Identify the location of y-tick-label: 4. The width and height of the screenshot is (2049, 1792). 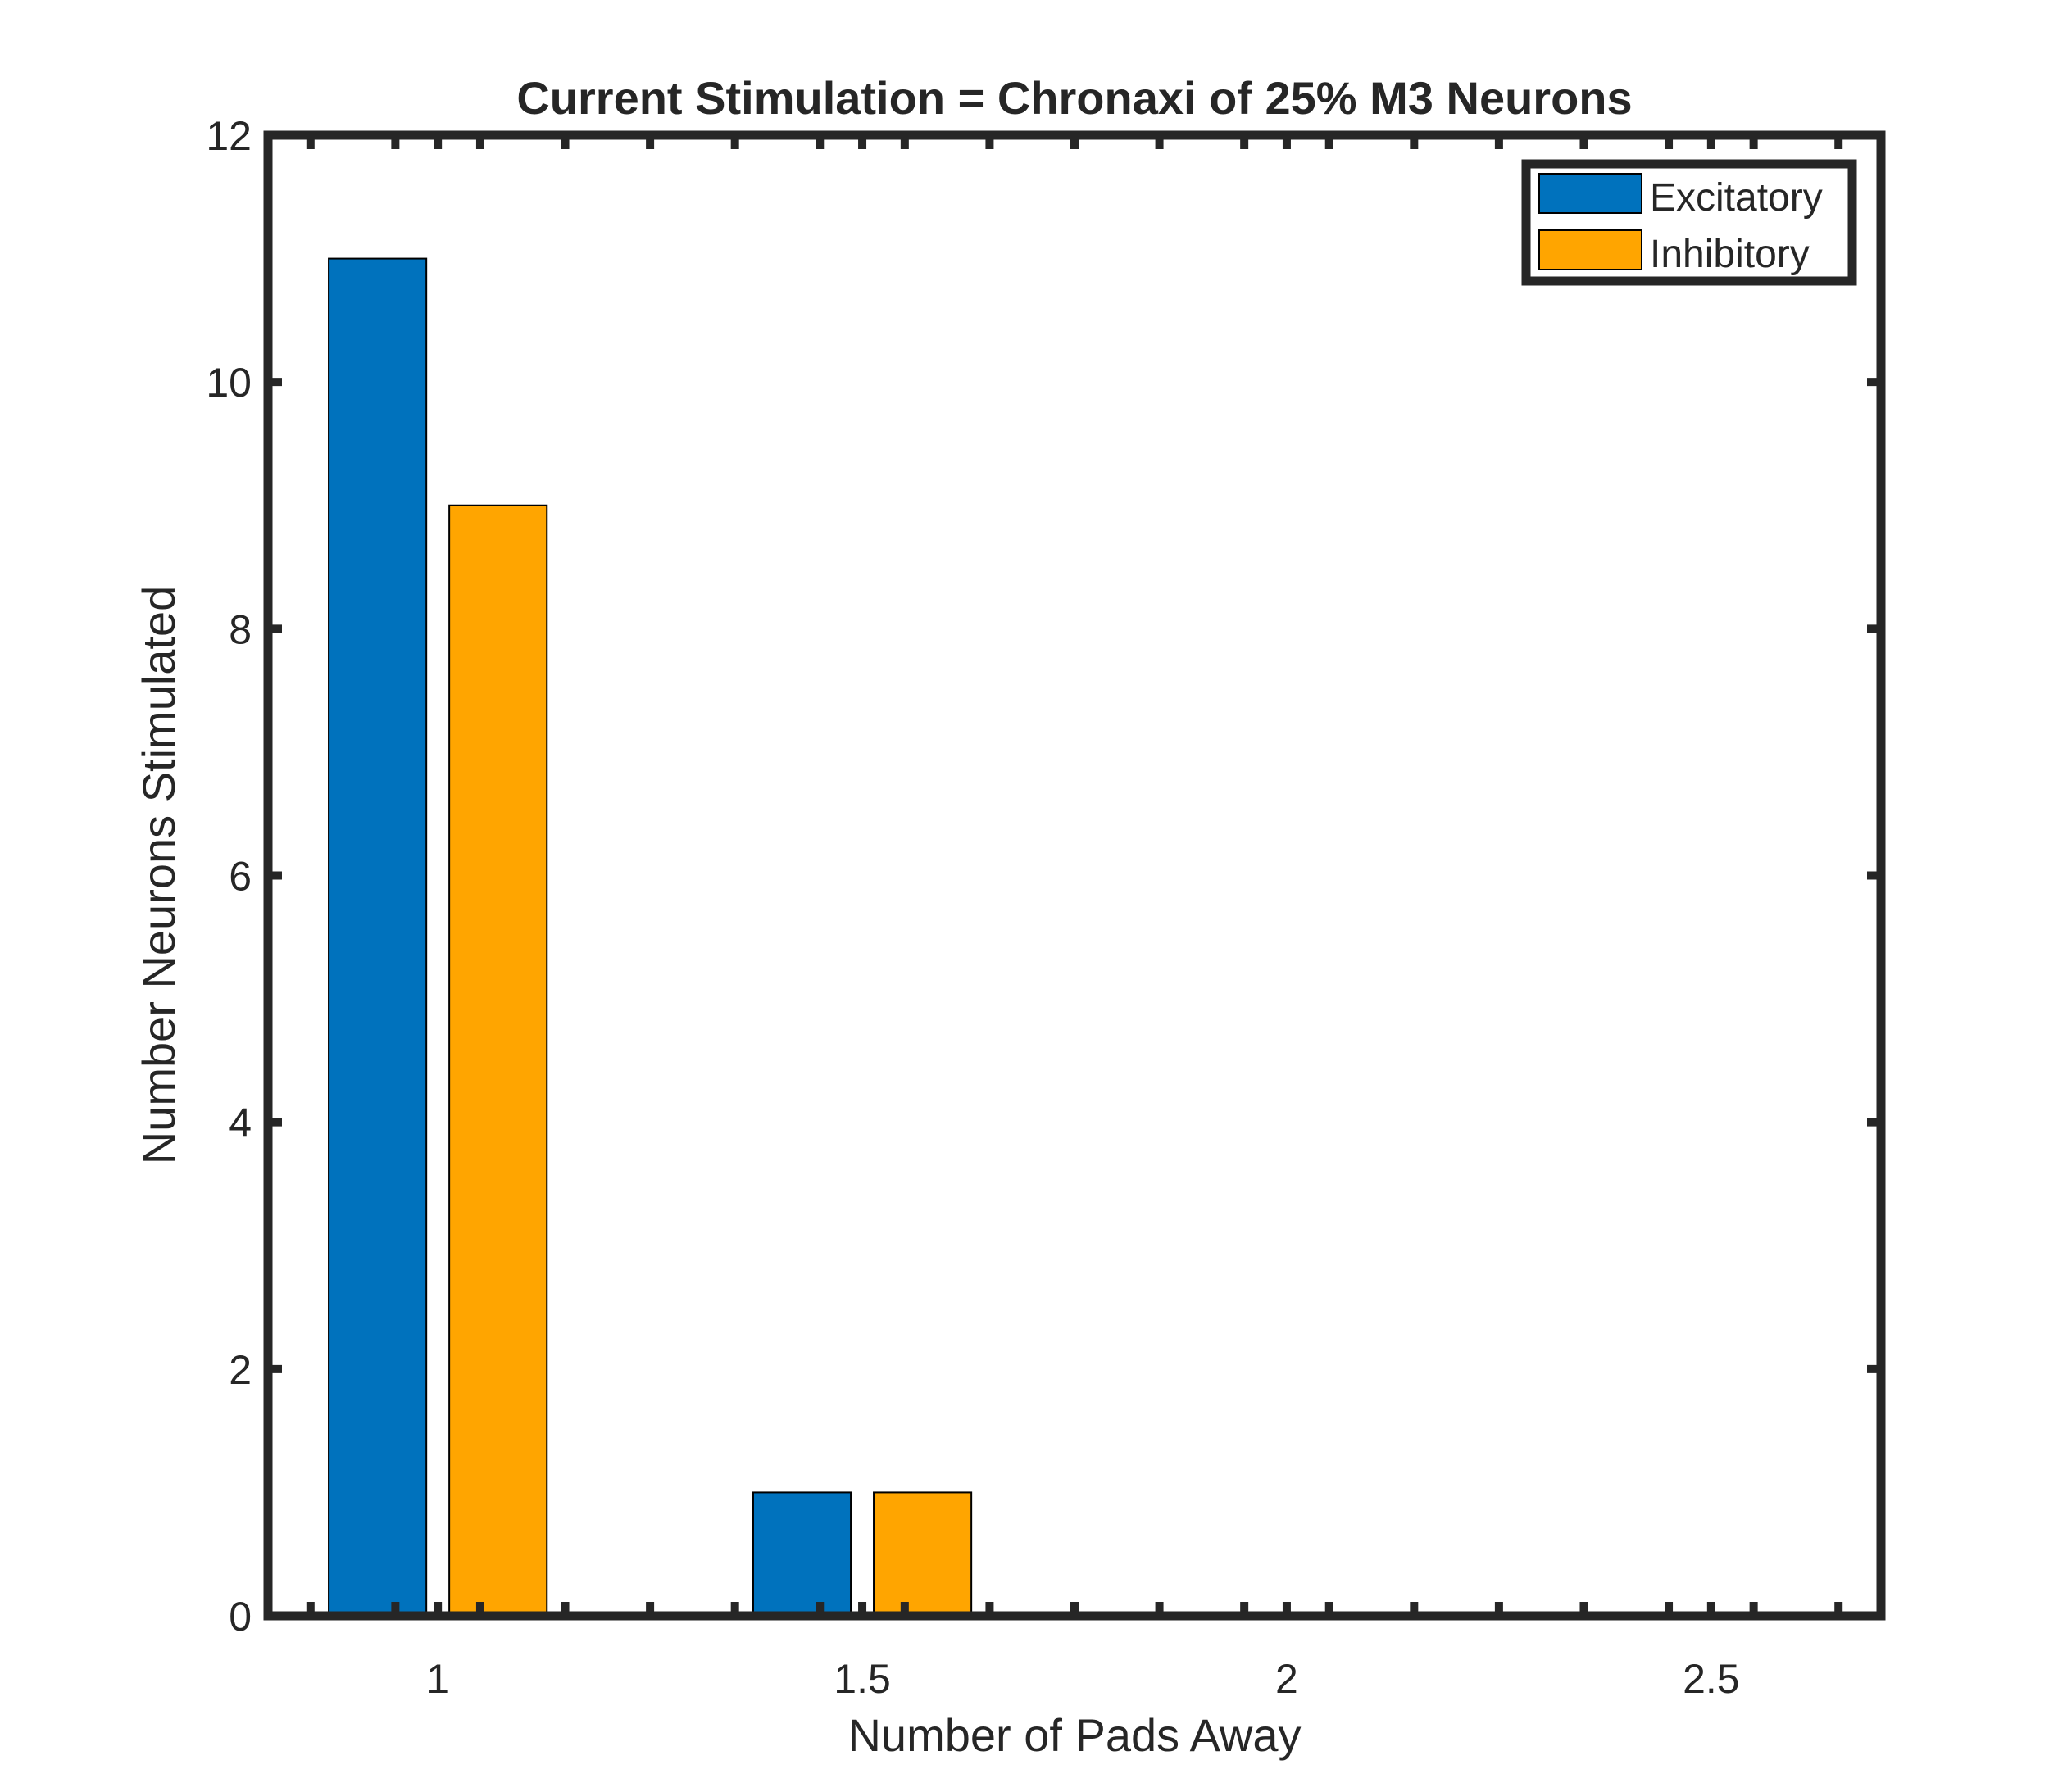
(240, 1123).